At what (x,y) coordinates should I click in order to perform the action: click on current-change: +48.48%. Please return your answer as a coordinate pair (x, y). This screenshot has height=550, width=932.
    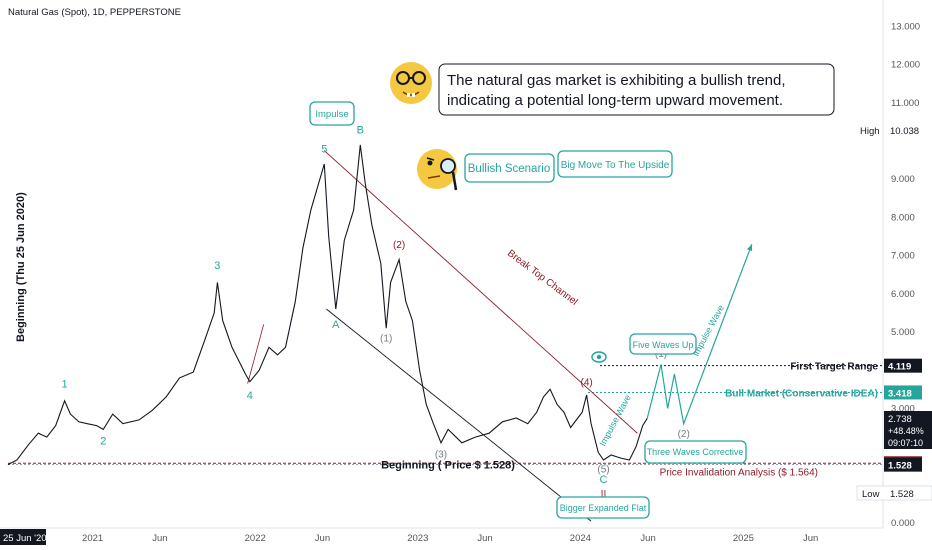
    Looking at the image, I should click on (906, 431).